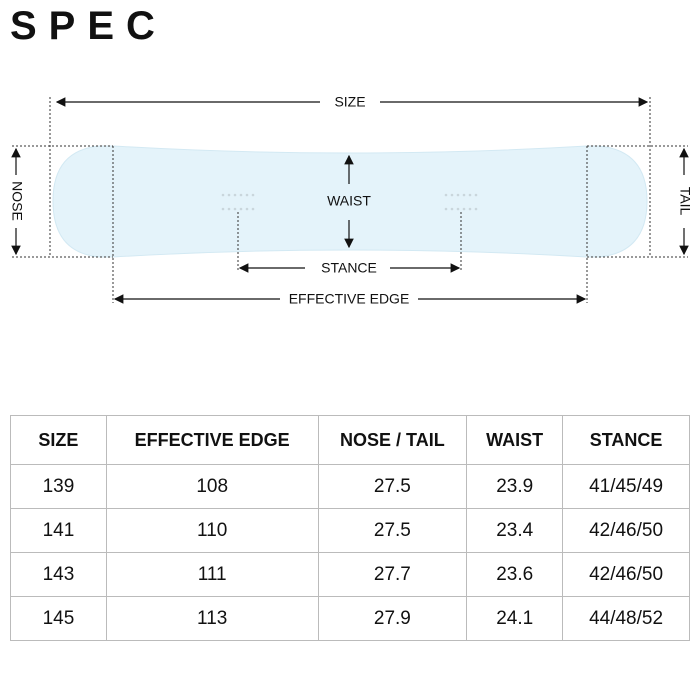 This screenshot has height=700, width=700. What do you see at coordinates (212, 440) in the screenshot?
I see `column-header: EFFECTIVE EDGE` at bounding box center [212, 440].